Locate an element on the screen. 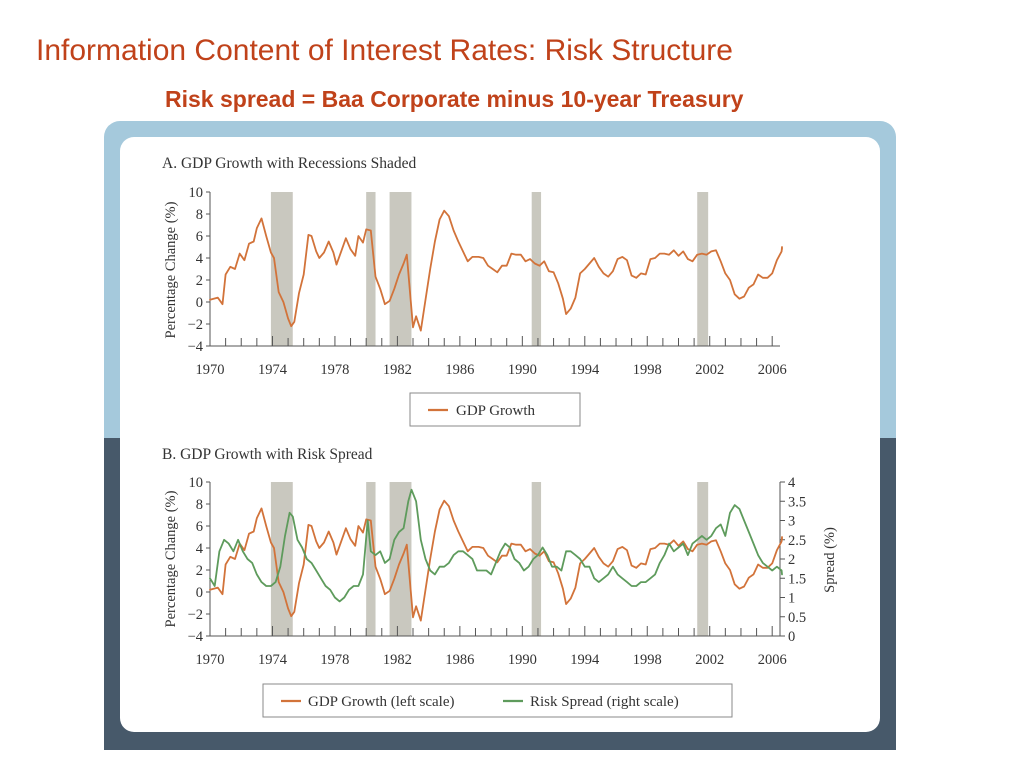 Image resolution: width=1024 pixels, height=768 pixels. y-right-tick-label: 2 is located at coordinates (791, 560).